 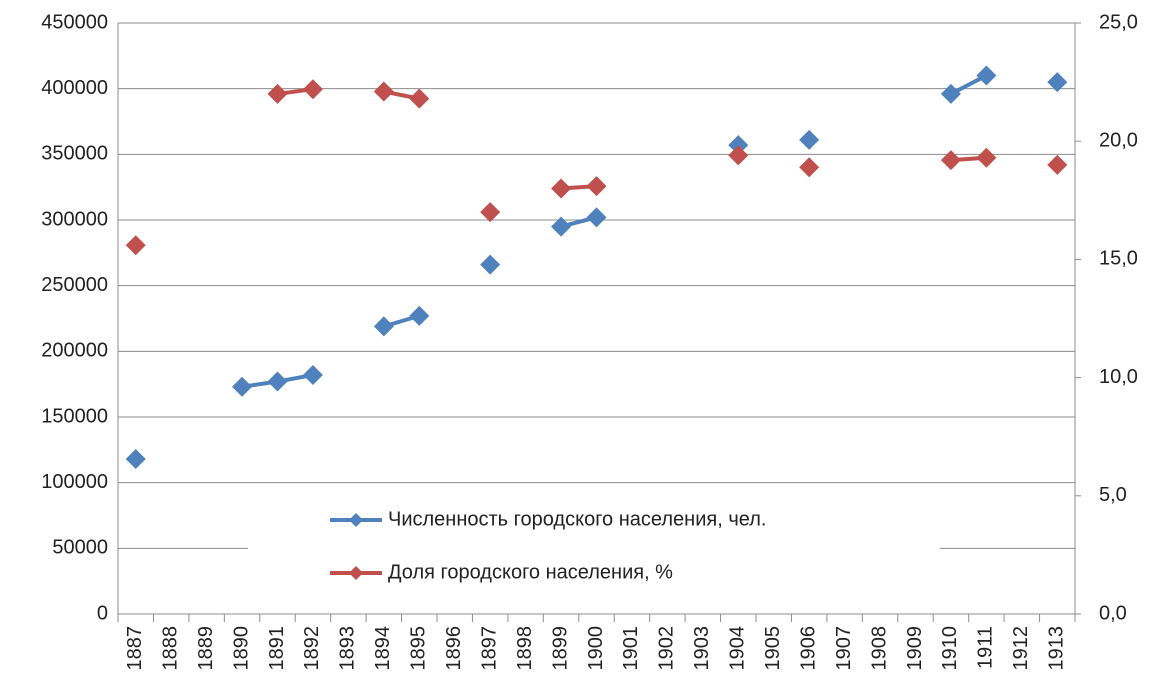 What do you see at coordinates (74, 219) in the screenshot?
I see `y-tick-label: 300000` at bounding box center [74, 219].